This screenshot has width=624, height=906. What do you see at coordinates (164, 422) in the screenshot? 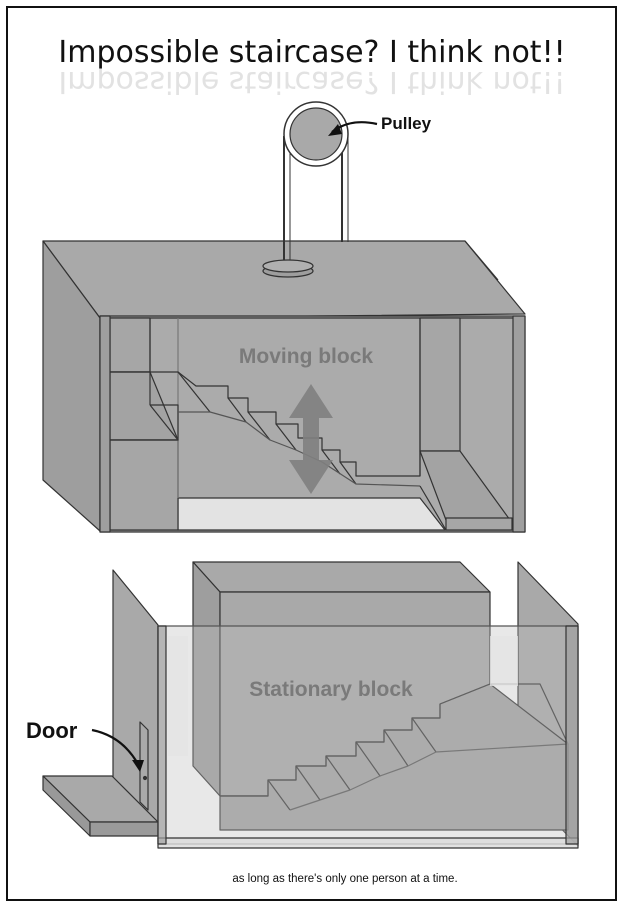
I see `ledge-diagonal` at bounding box center [164, 422].